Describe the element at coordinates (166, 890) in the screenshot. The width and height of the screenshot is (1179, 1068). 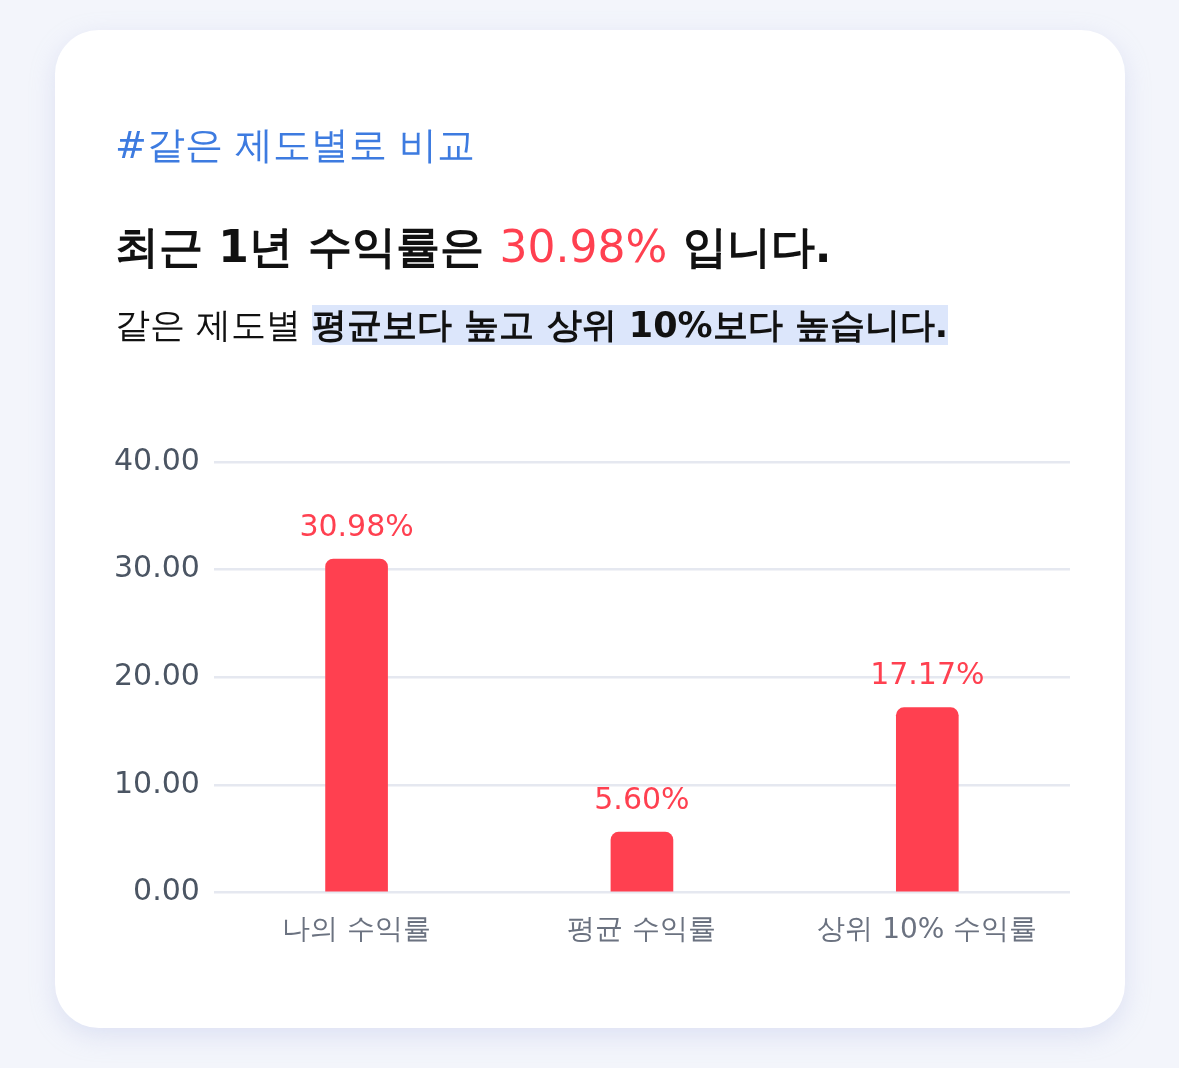
I see `y-tick-label: 0.00` at that location.